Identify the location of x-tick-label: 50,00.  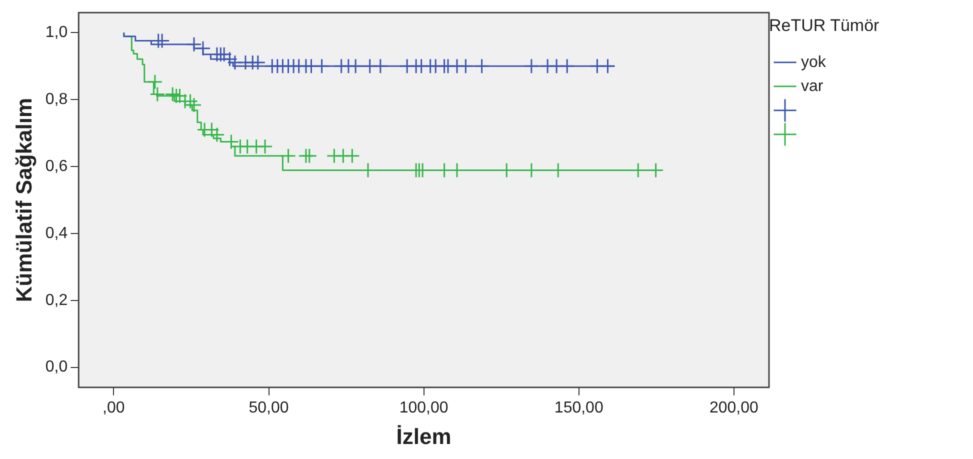
(268, 407).